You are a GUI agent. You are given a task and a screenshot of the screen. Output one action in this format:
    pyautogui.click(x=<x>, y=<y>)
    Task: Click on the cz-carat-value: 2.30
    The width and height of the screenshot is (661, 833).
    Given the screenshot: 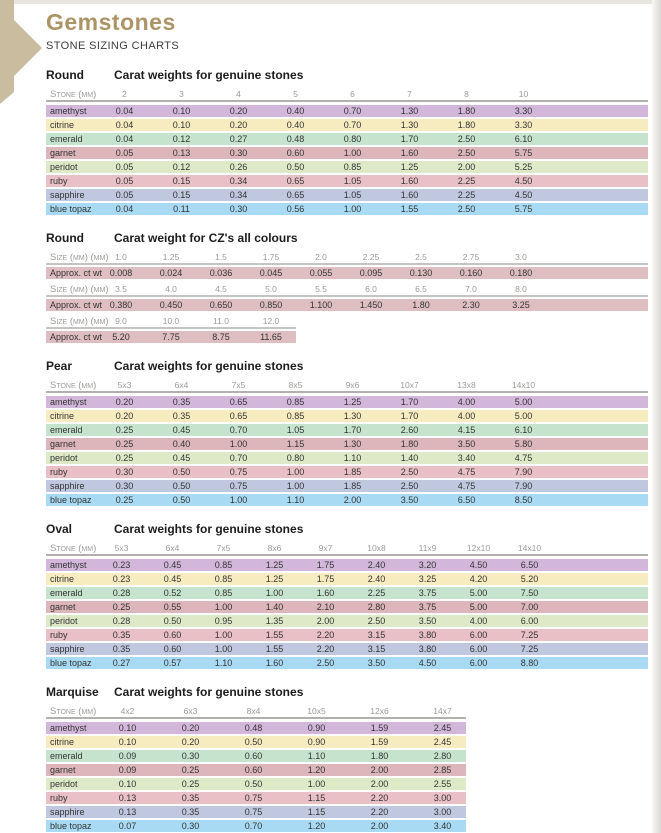 What is the action you would take?
    pyautogui.click(x=471, y=305)
    